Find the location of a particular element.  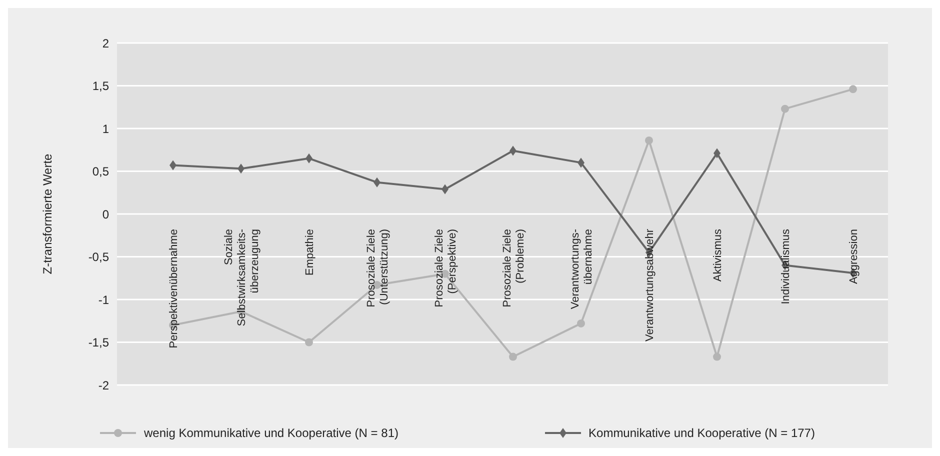

y-tick-label: -1,5 is located at coordinates (99, 343).